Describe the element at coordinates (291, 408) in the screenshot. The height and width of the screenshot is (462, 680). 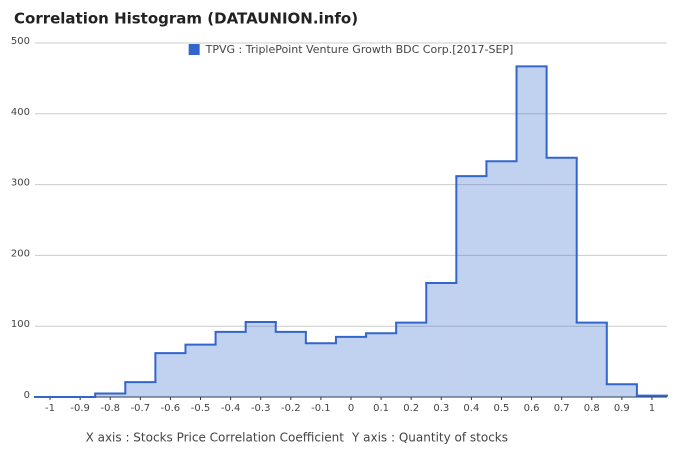
I see `x-tick-label: -0.2` at that location.